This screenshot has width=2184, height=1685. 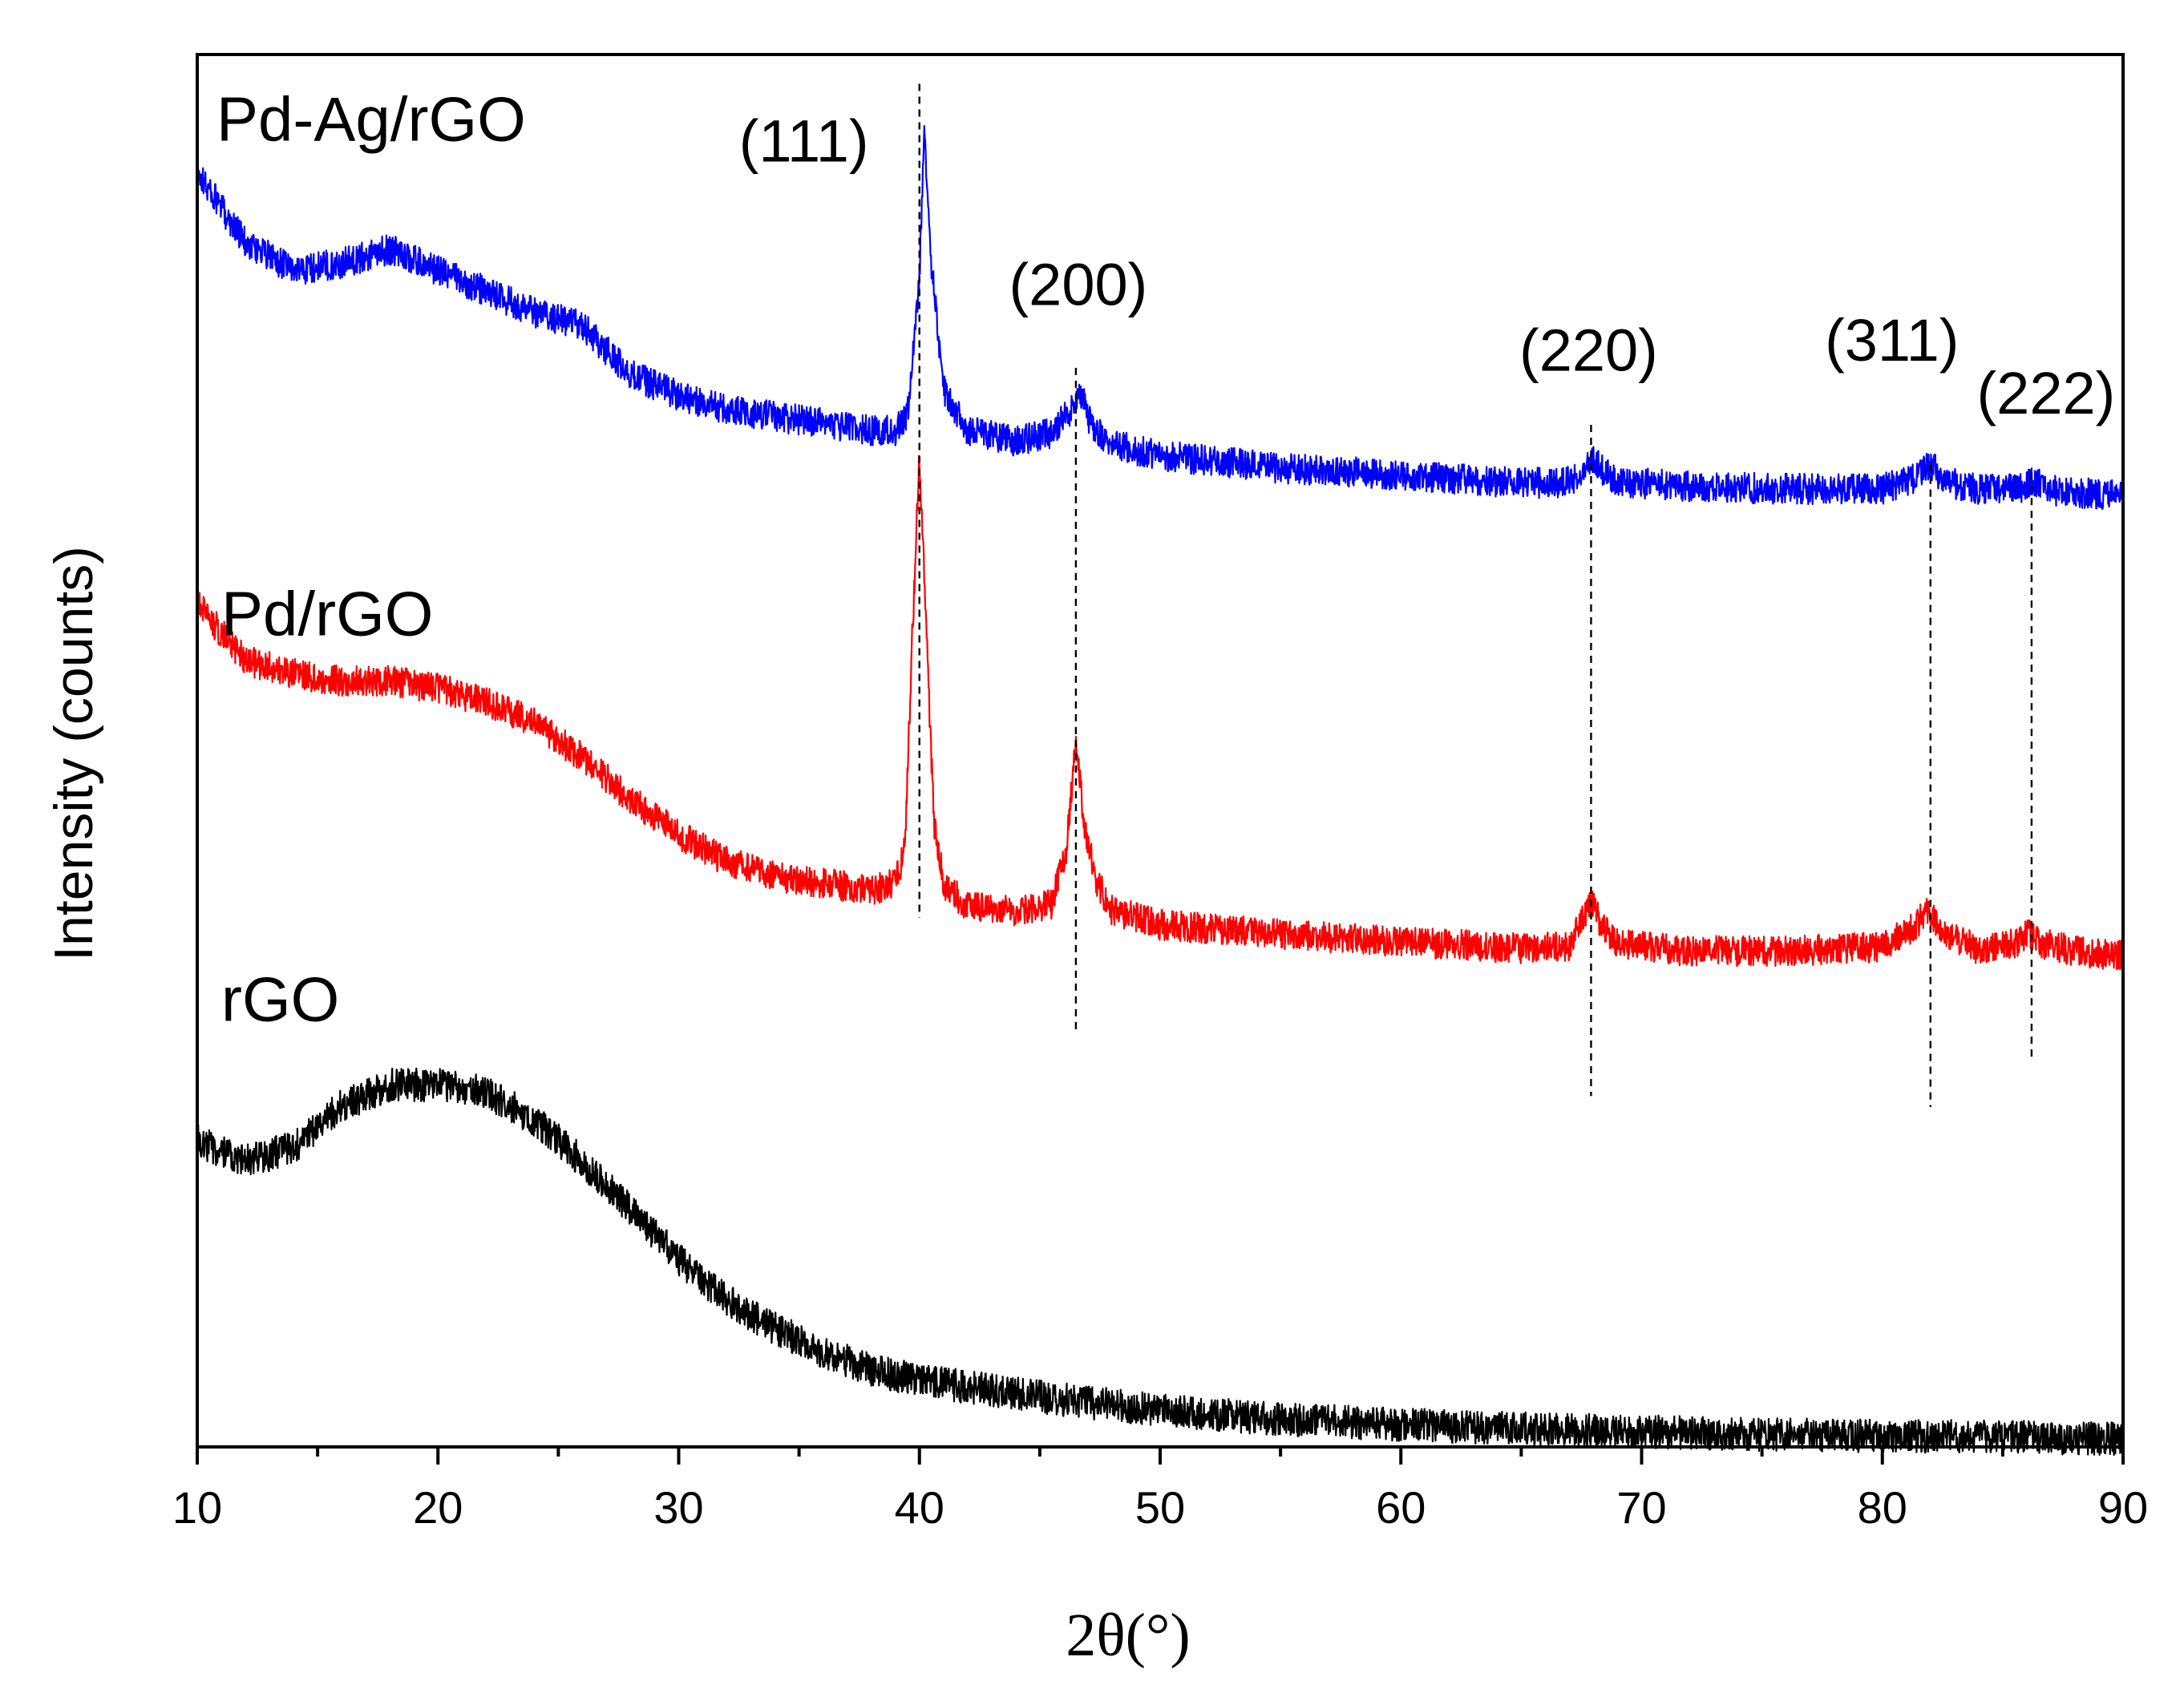 I want to click on series-label-pd-rgo: Pd/rGO, so click(x=327, y=613).